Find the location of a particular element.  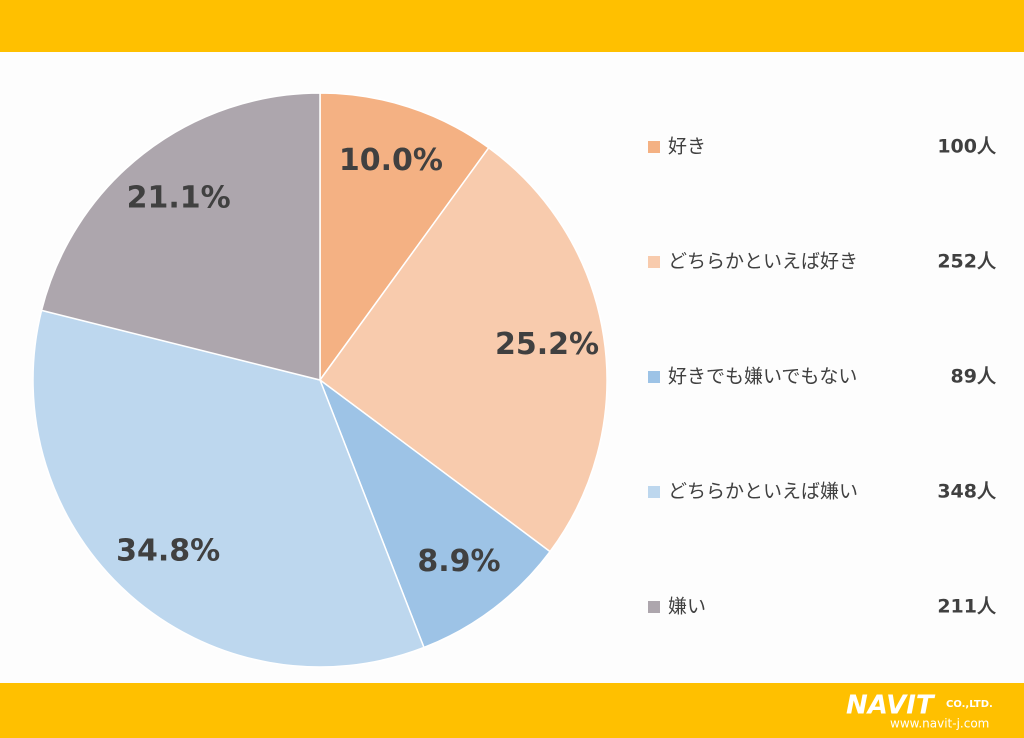

data-label: 34.8% is located at coordinates (168, 551).